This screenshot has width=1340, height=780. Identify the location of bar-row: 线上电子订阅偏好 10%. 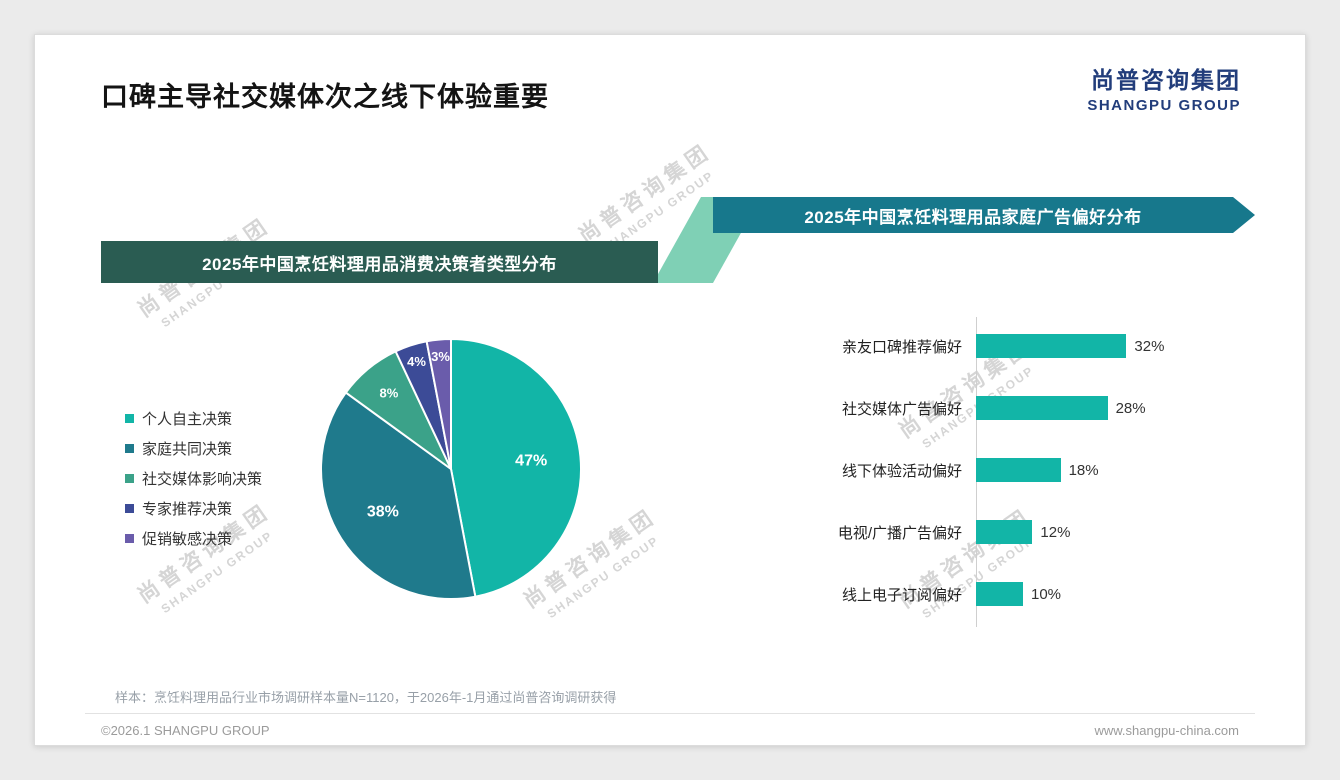
(995, 594).